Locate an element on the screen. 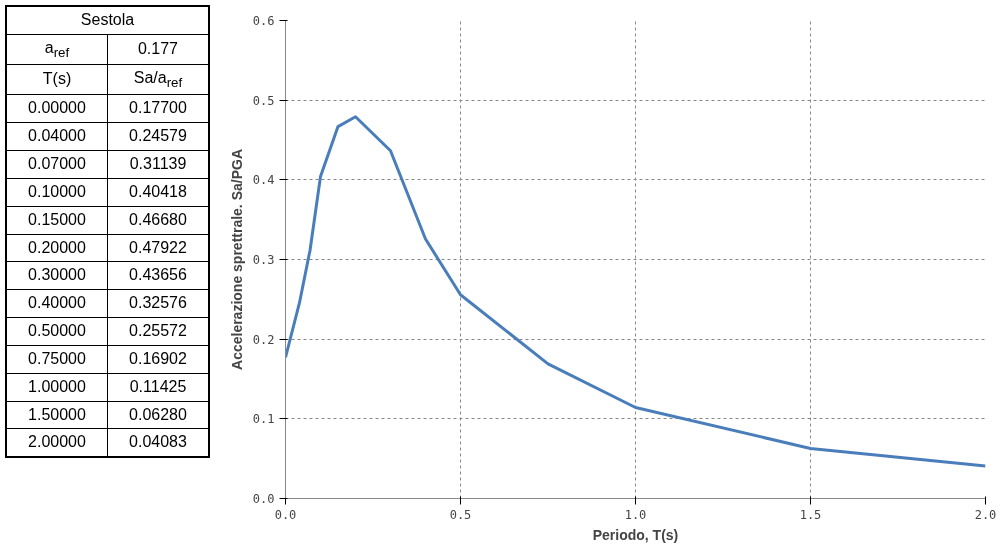  y-tick-label: 0.5 is located at coordinates (263, 100).